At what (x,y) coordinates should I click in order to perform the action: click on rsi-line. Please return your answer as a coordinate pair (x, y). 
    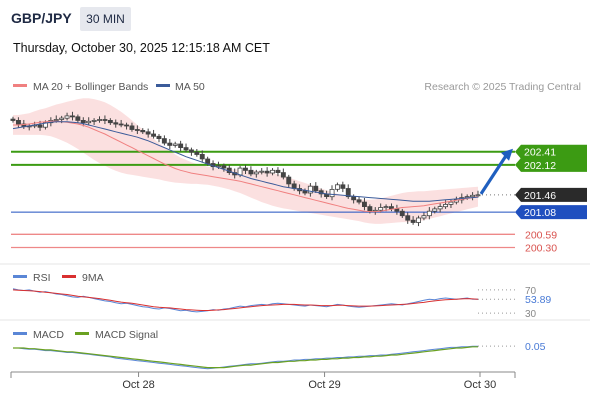
    Looking at the image, I should click on (245, 300).